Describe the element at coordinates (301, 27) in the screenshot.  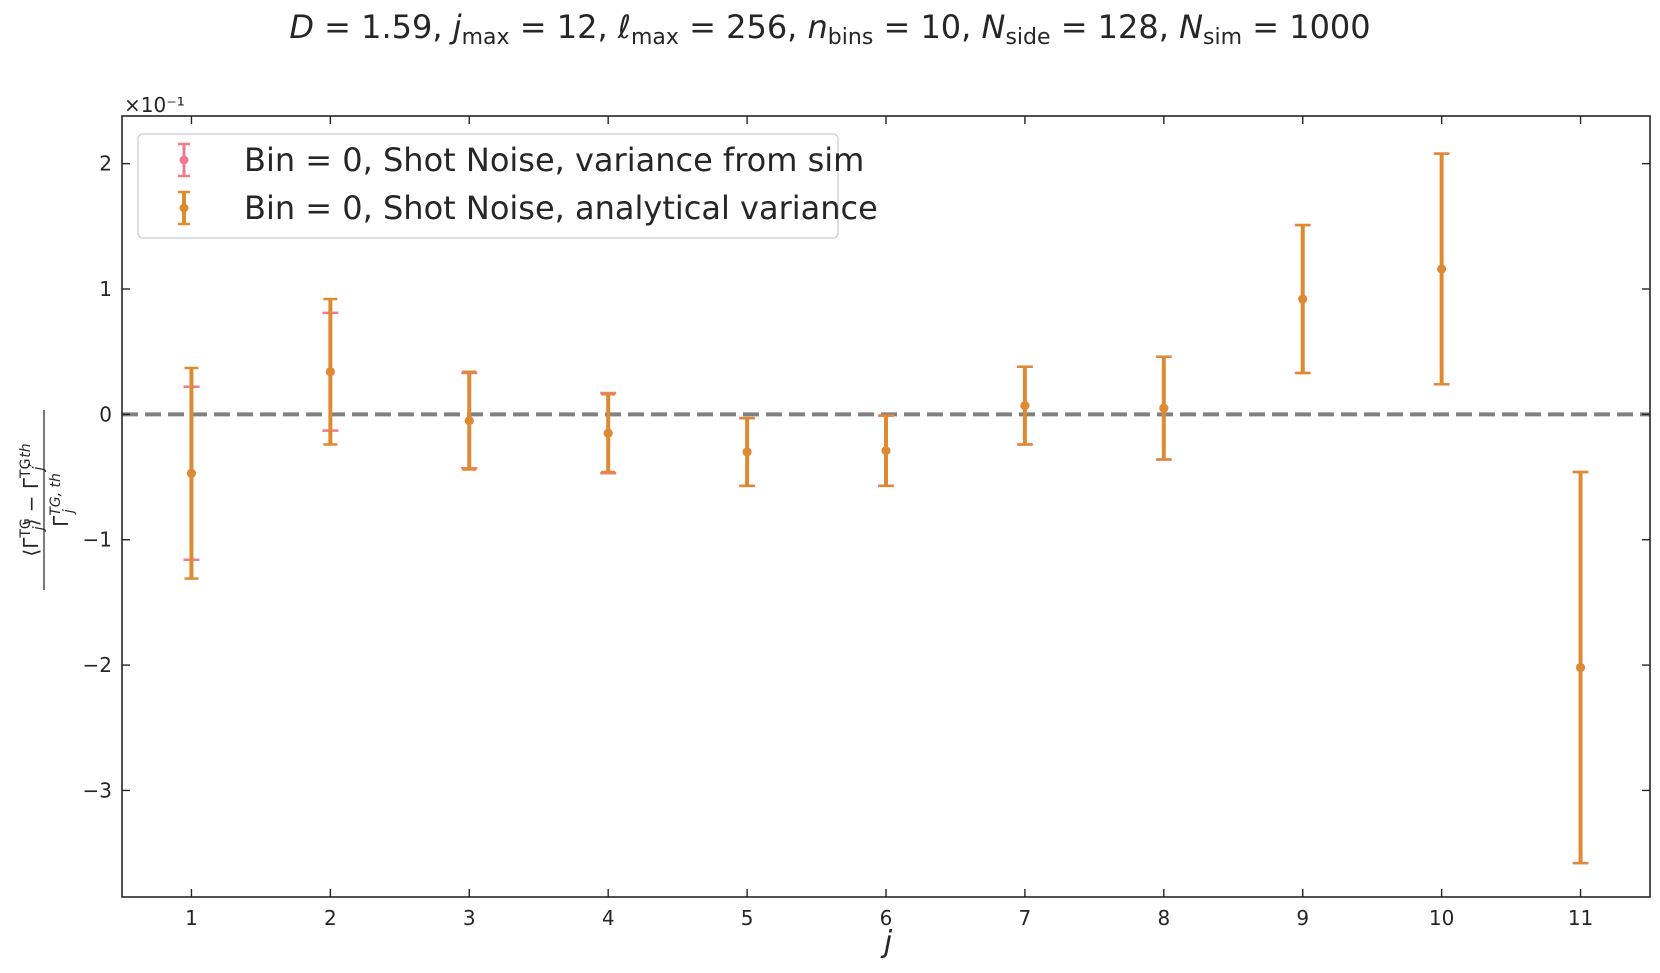
I see `chart-title-part: D` at that location.